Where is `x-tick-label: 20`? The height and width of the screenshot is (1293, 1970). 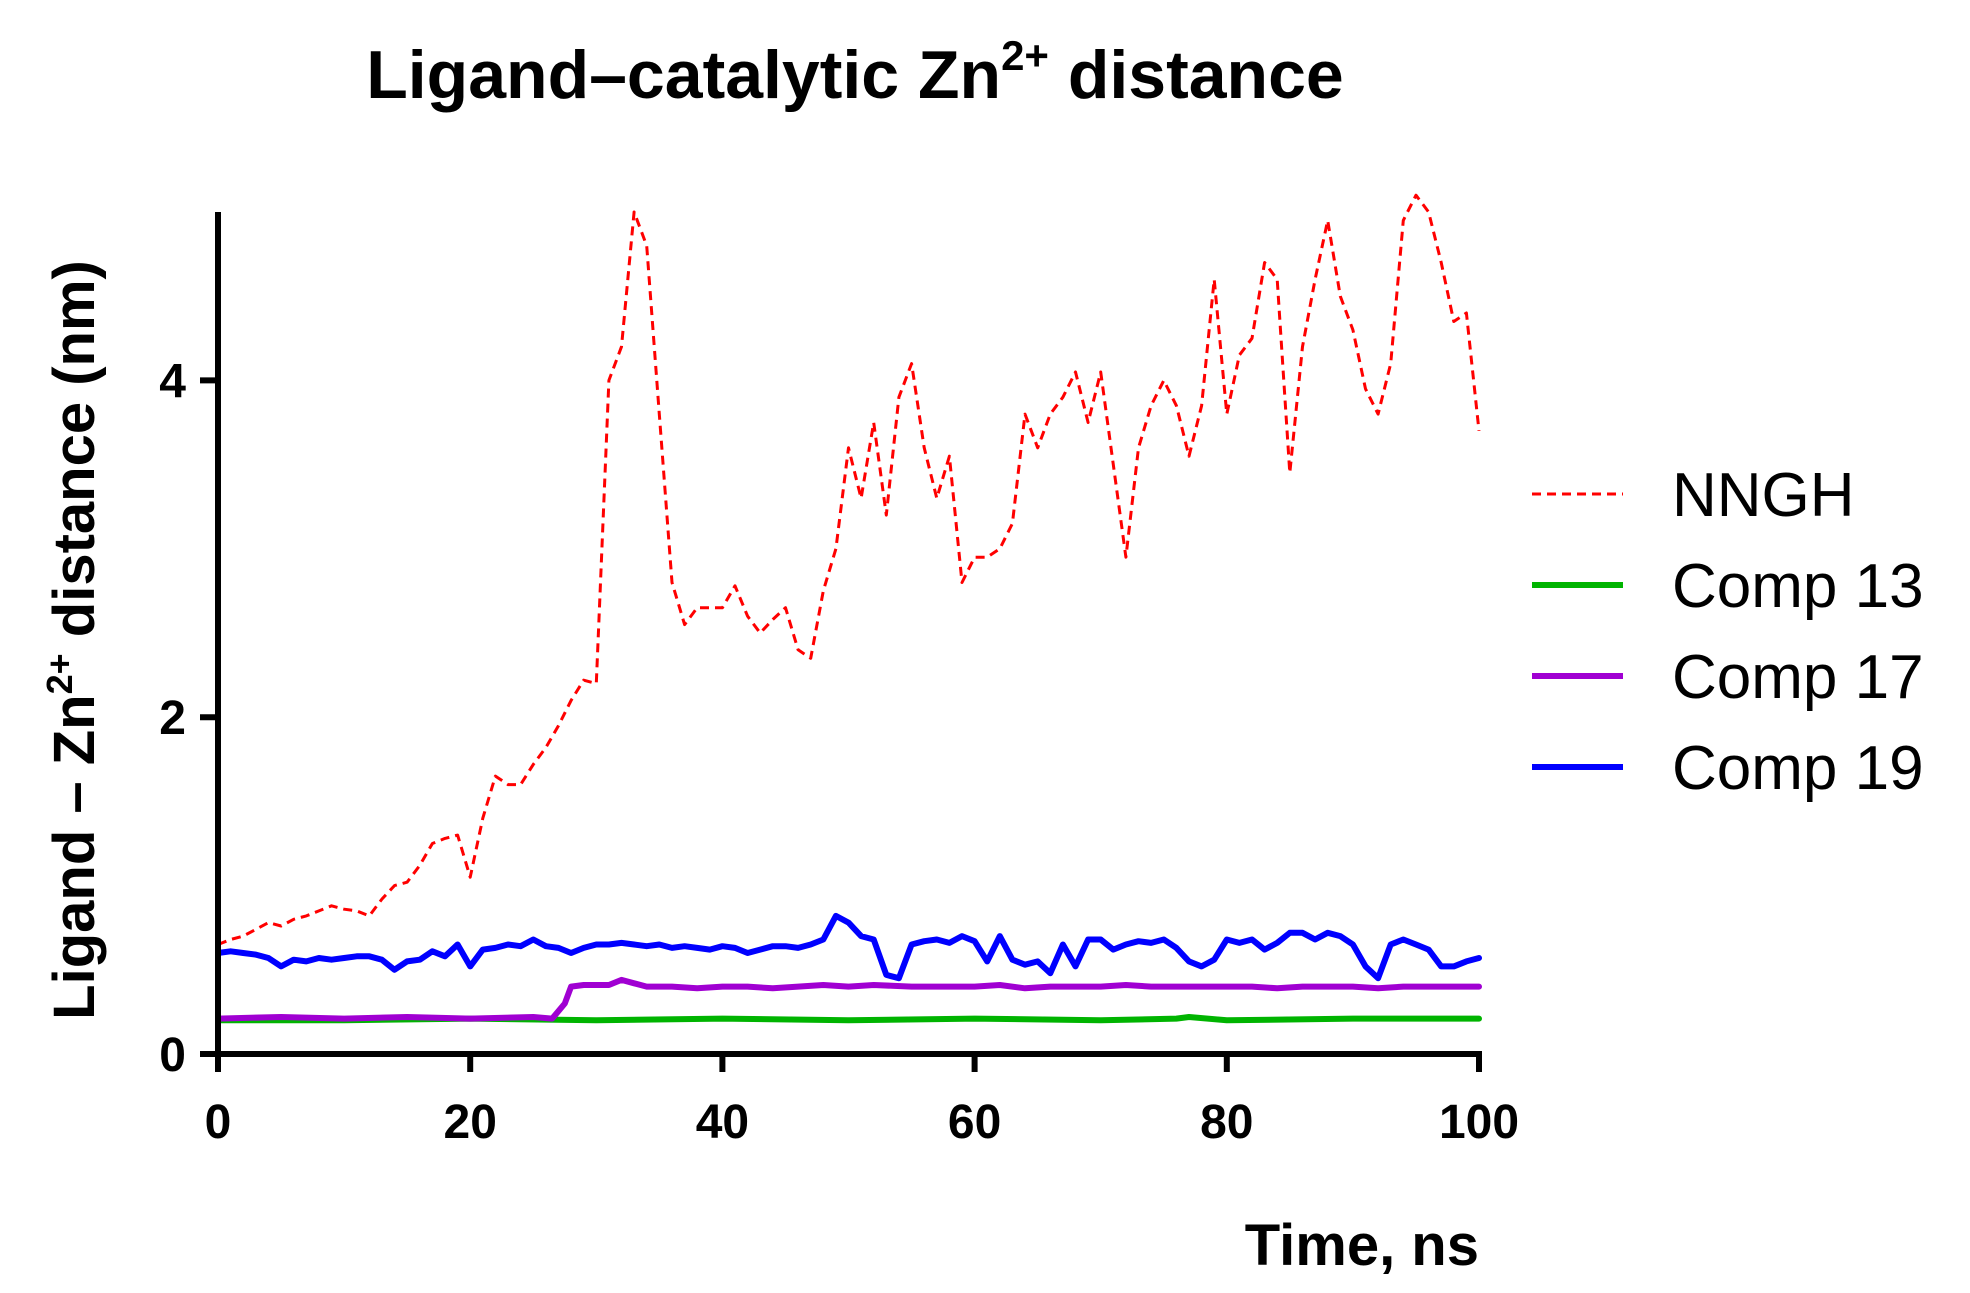
x-tick-label: 20 is located at coordinates (470, 1122).